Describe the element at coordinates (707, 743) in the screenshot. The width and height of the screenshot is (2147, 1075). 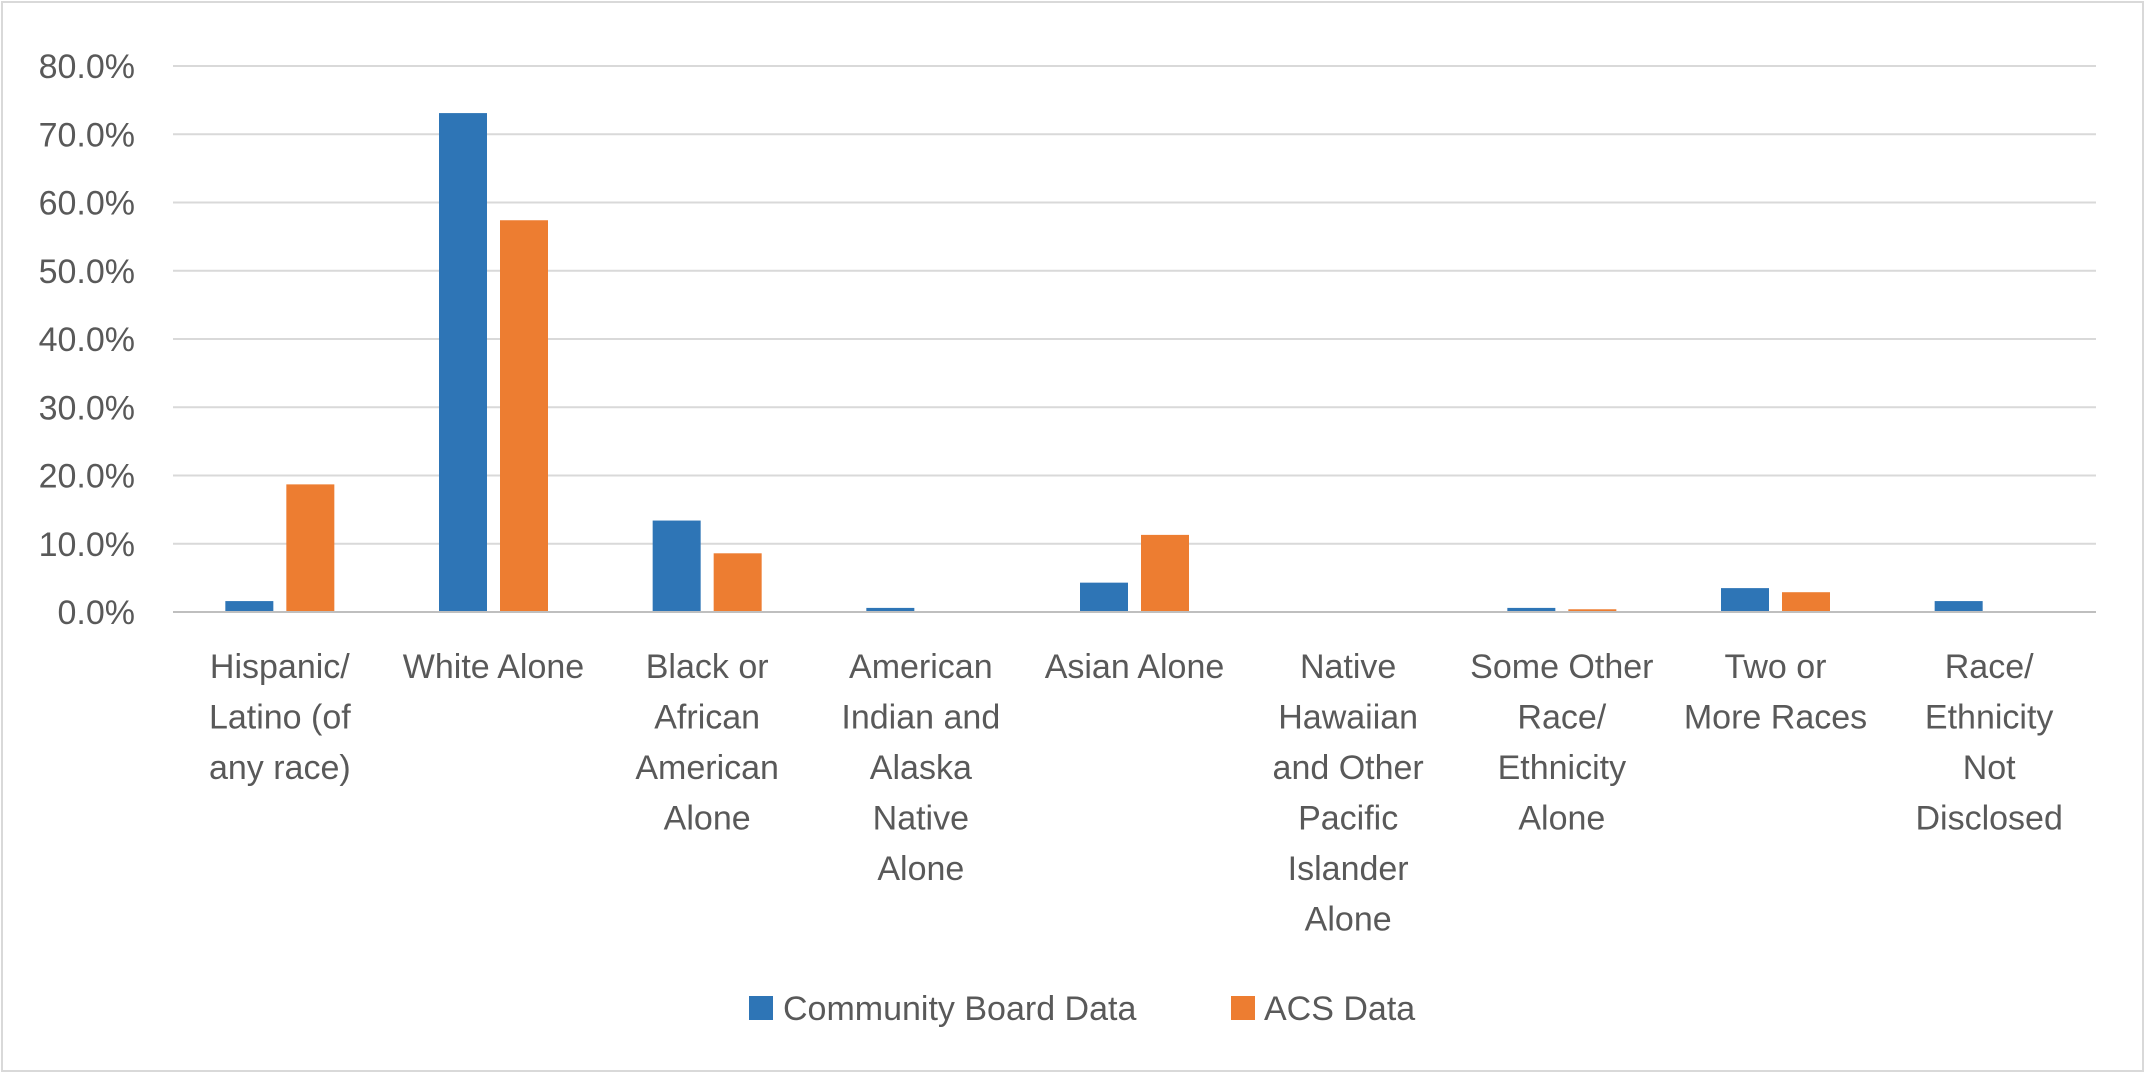
I see `category-label: Black or African American Alone` at that location.